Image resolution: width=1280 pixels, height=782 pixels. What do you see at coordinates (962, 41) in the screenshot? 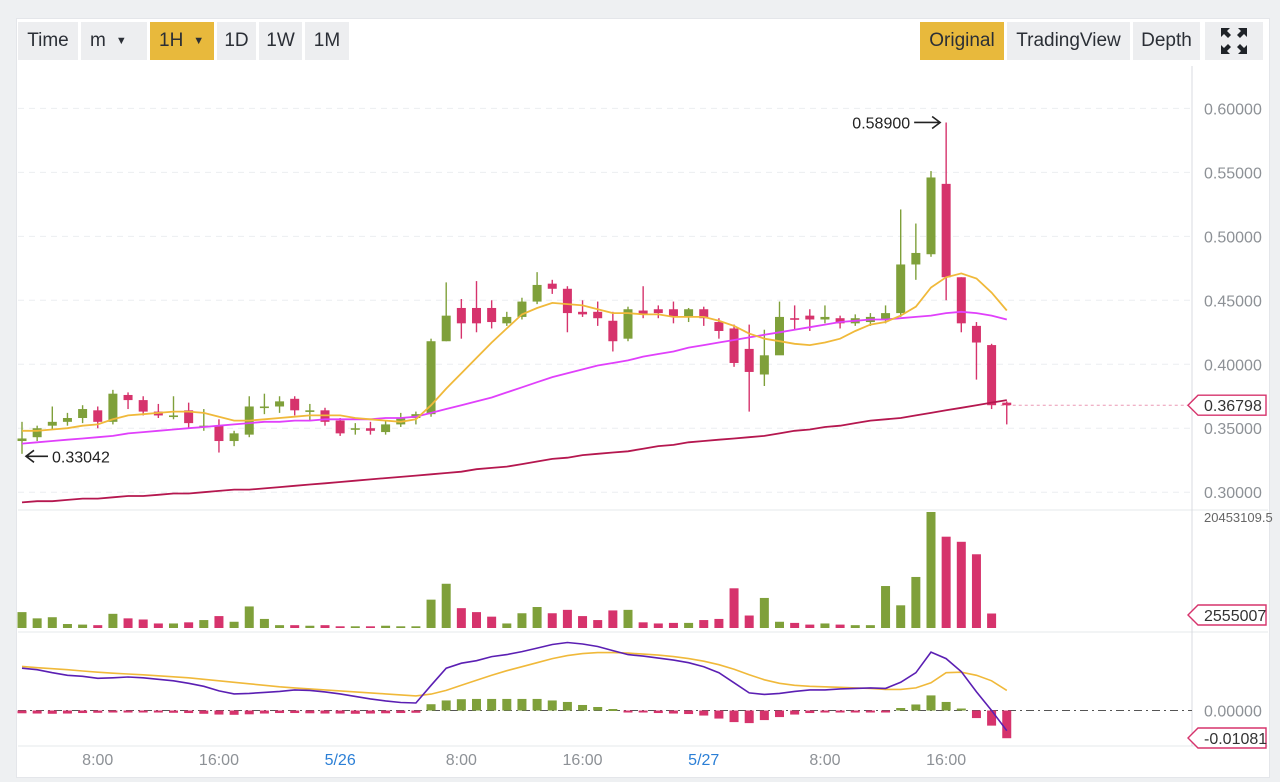
I see `view-original-button: Original` at bounding box center [962, 41].